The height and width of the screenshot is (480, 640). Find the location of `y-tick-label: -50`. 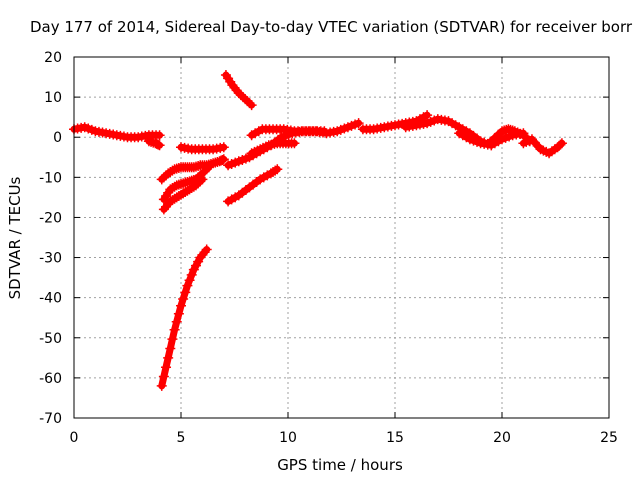

y-tick-label: -50 is located at coordinates (50, 339).